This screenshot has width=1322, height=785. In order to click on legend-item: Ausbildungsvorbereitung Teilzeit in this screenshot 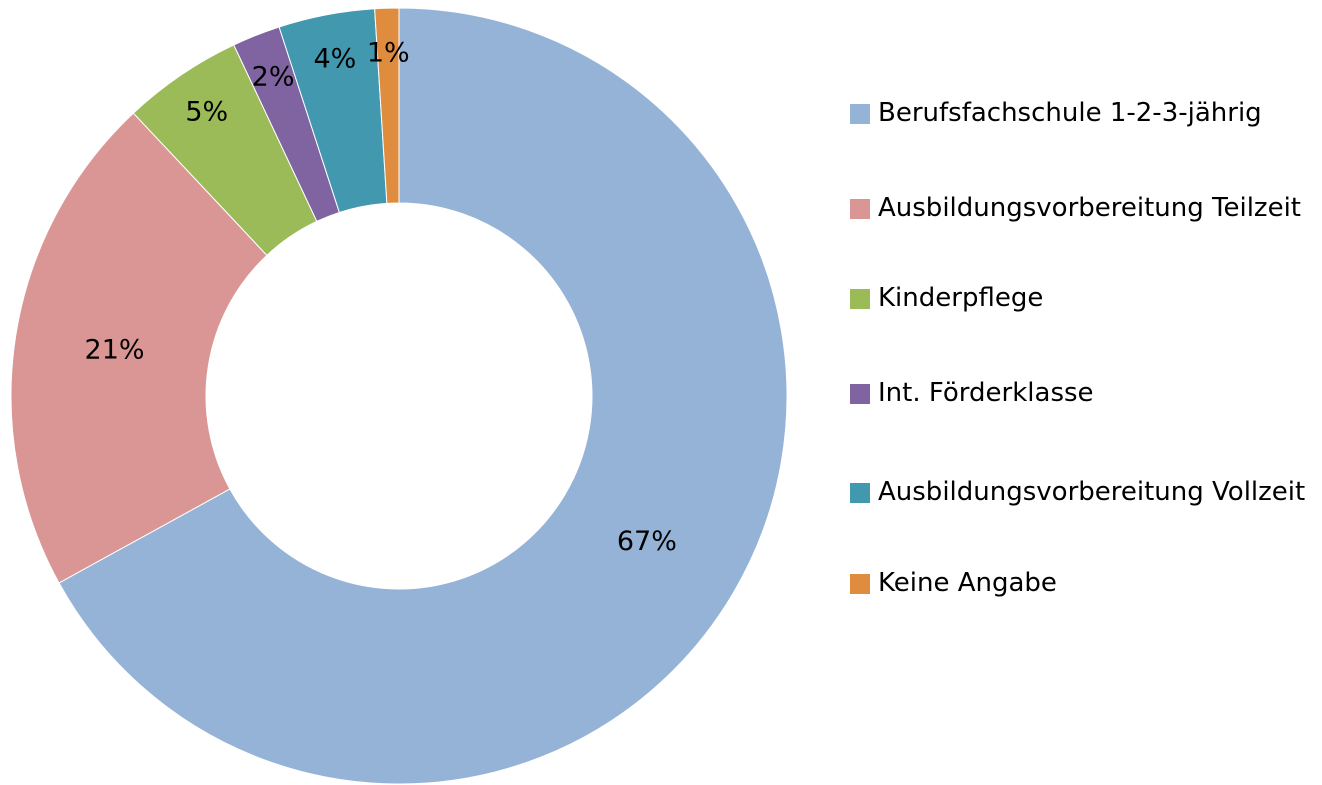, I will do `click(1085, 208)`.